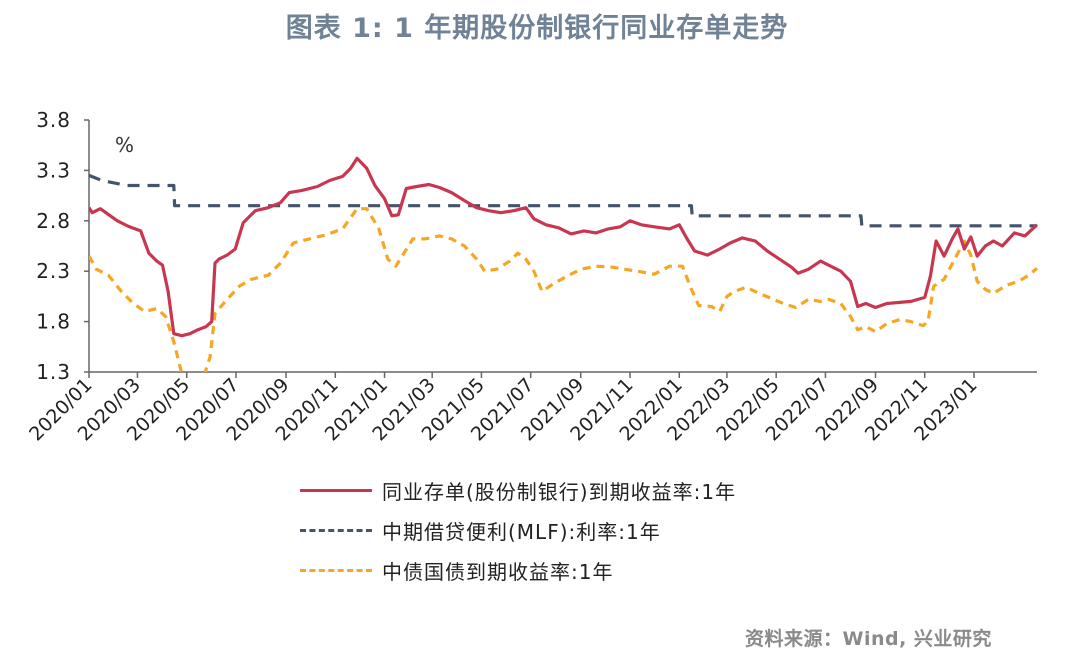 The width and height of the screenshot is (1074, 658). Describe the element at coordinates (53, 120) in the screenshot. I see `y-tick-label: 3.8` at that location.